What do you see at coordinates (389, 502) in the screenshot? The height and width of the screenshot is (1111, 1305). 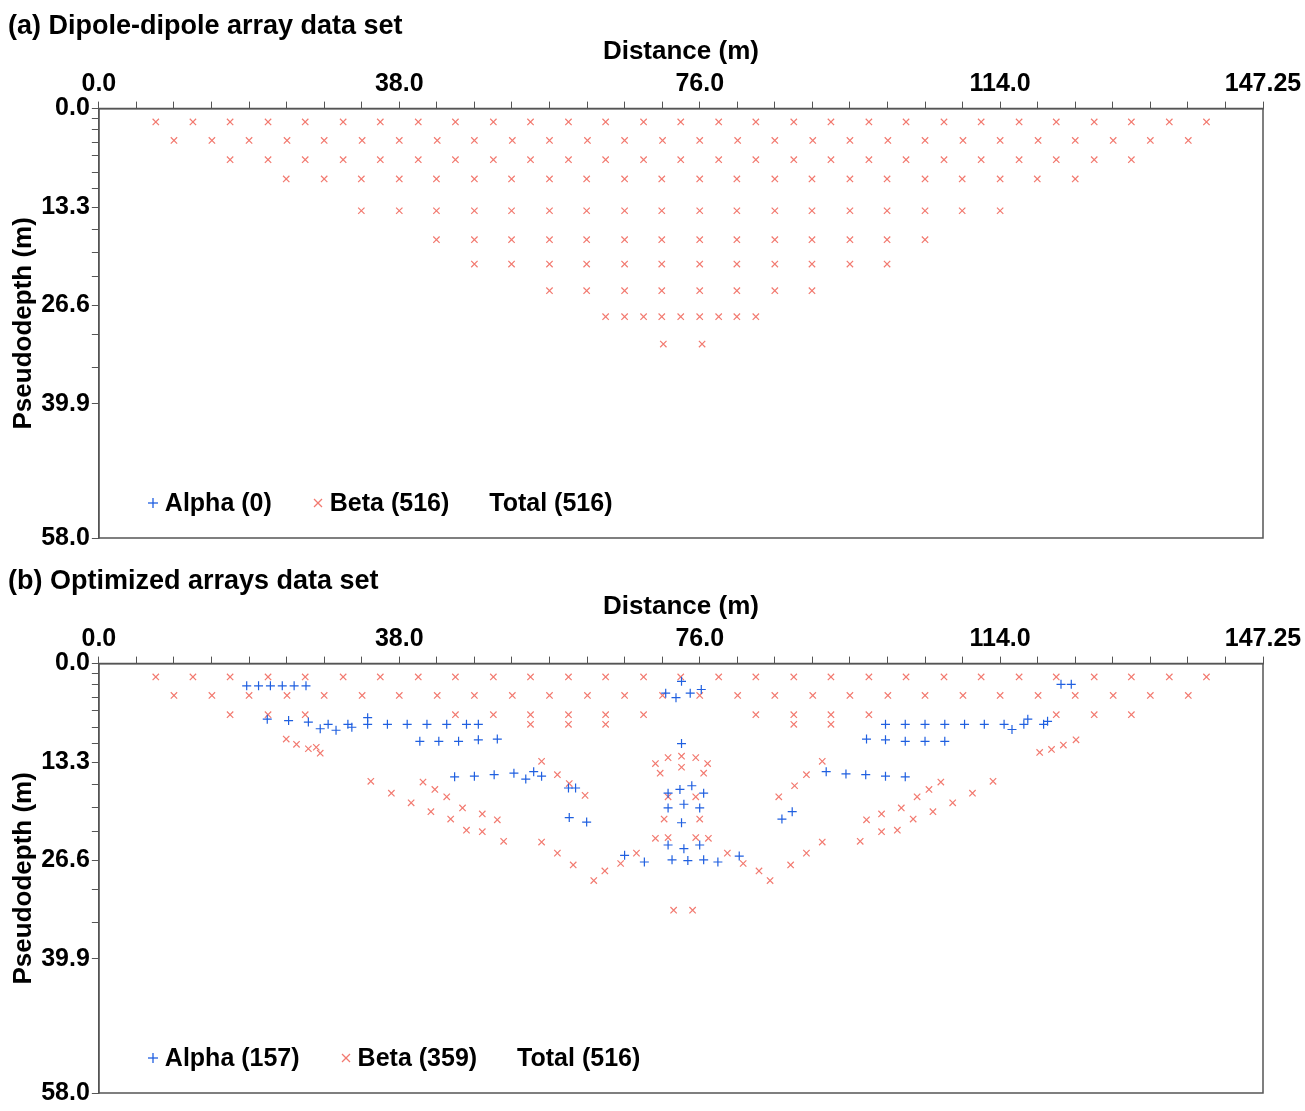 I see `legend-label: Beta (516)` at bounding box center [389, 502].